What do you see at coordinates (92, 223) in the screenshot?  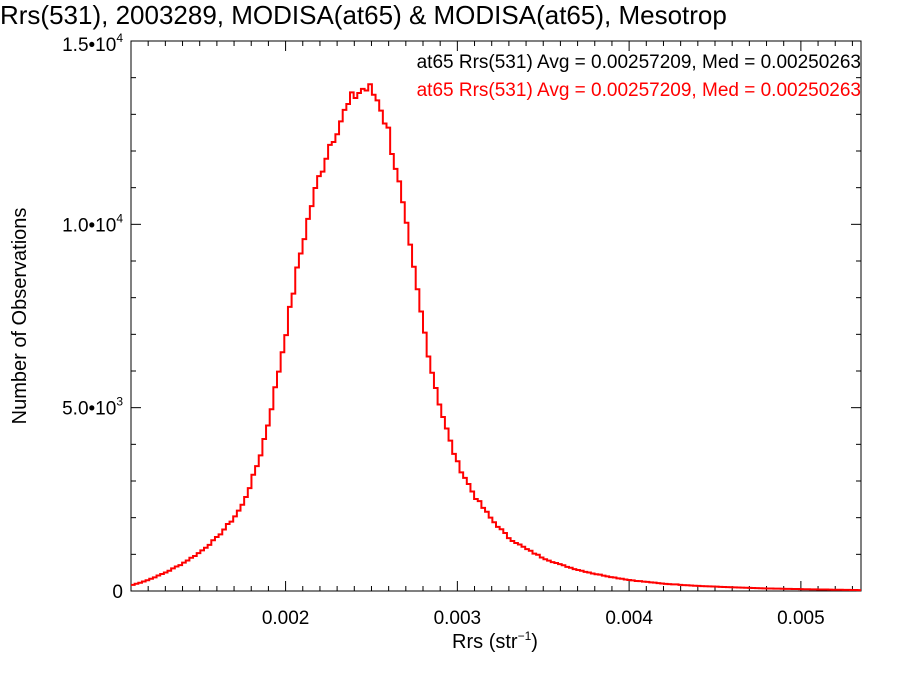 I see `y-tick-label: 1.0•104` at bounding box center [92, 223].